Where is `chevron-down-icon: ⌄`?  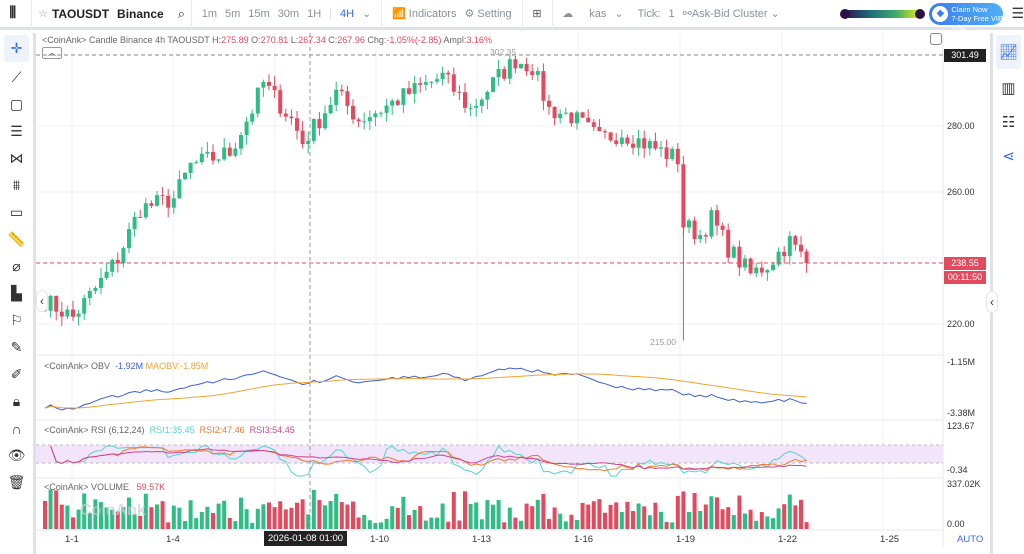
chevron-down-icon: ⌄ is located at coordinates (367, 14).